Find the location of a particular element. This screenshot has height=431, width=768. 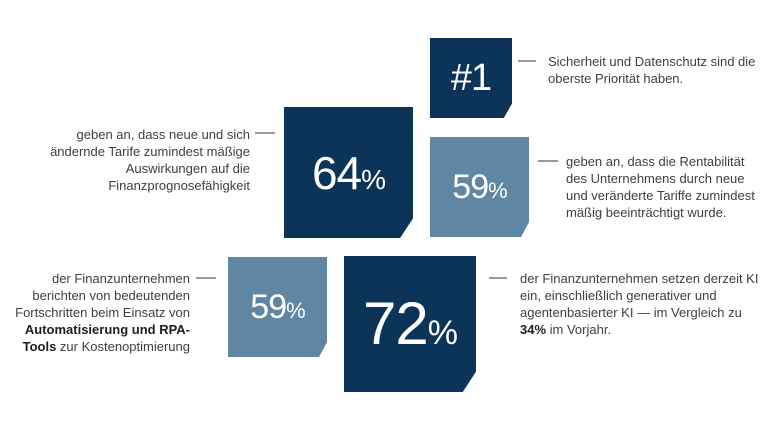

stat-tile-59-percent-profitability: 59% is located at coordinates (479, 187).